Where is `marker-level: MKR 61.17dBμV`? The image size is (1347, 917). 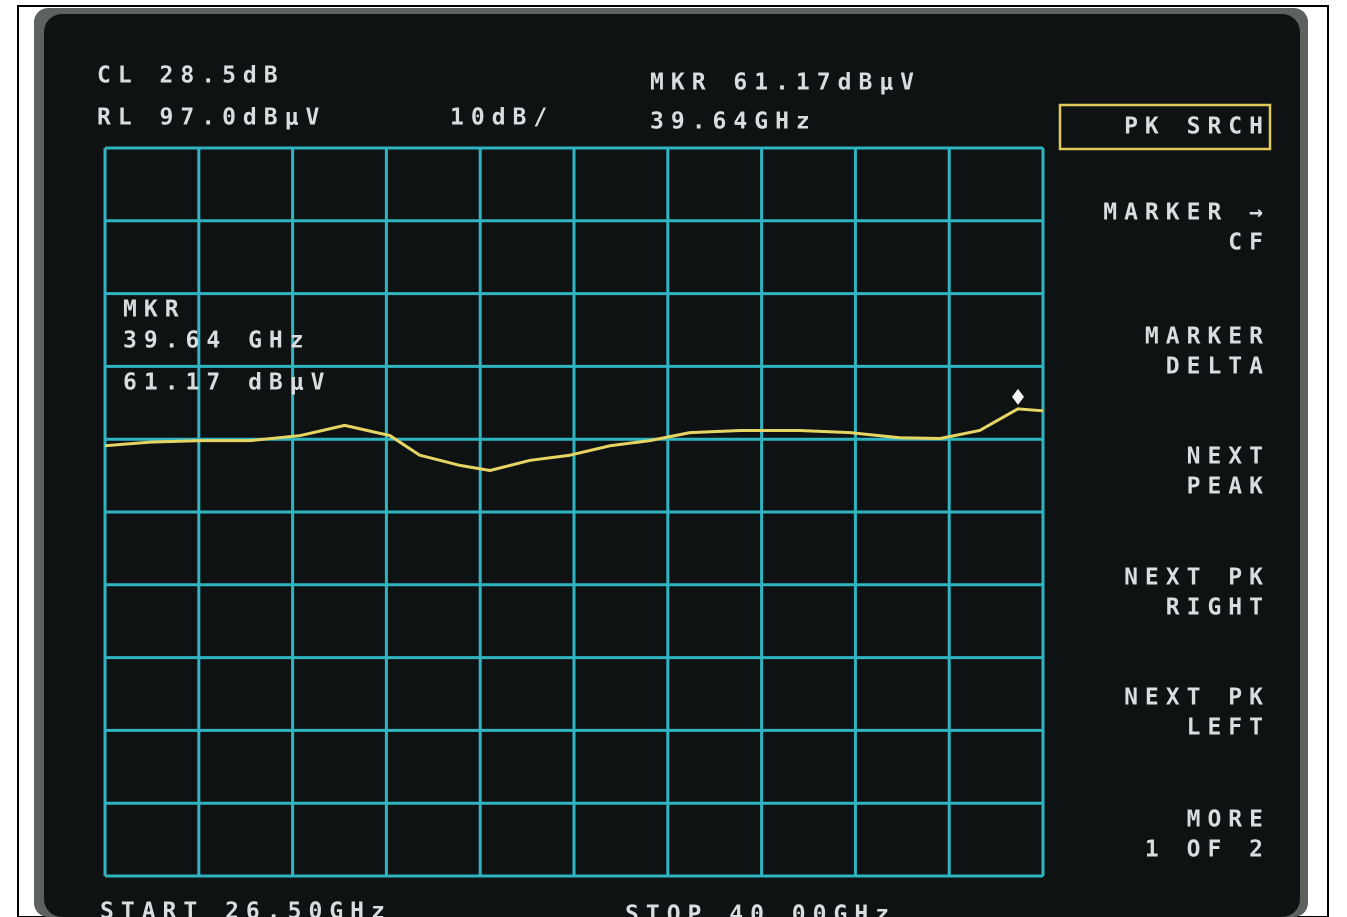 marker-level: MKR 61.17dBμV is located at coordinates (785, 83).